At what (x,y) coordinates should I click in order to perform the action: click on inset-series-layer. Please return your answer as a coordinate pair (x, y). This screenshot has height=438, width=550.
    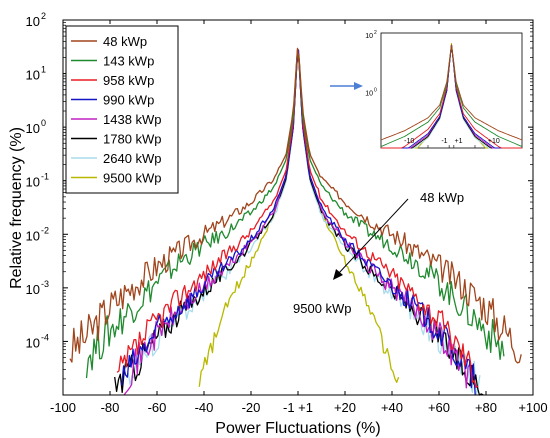
    Looking at the image, I should click on (451, 96).